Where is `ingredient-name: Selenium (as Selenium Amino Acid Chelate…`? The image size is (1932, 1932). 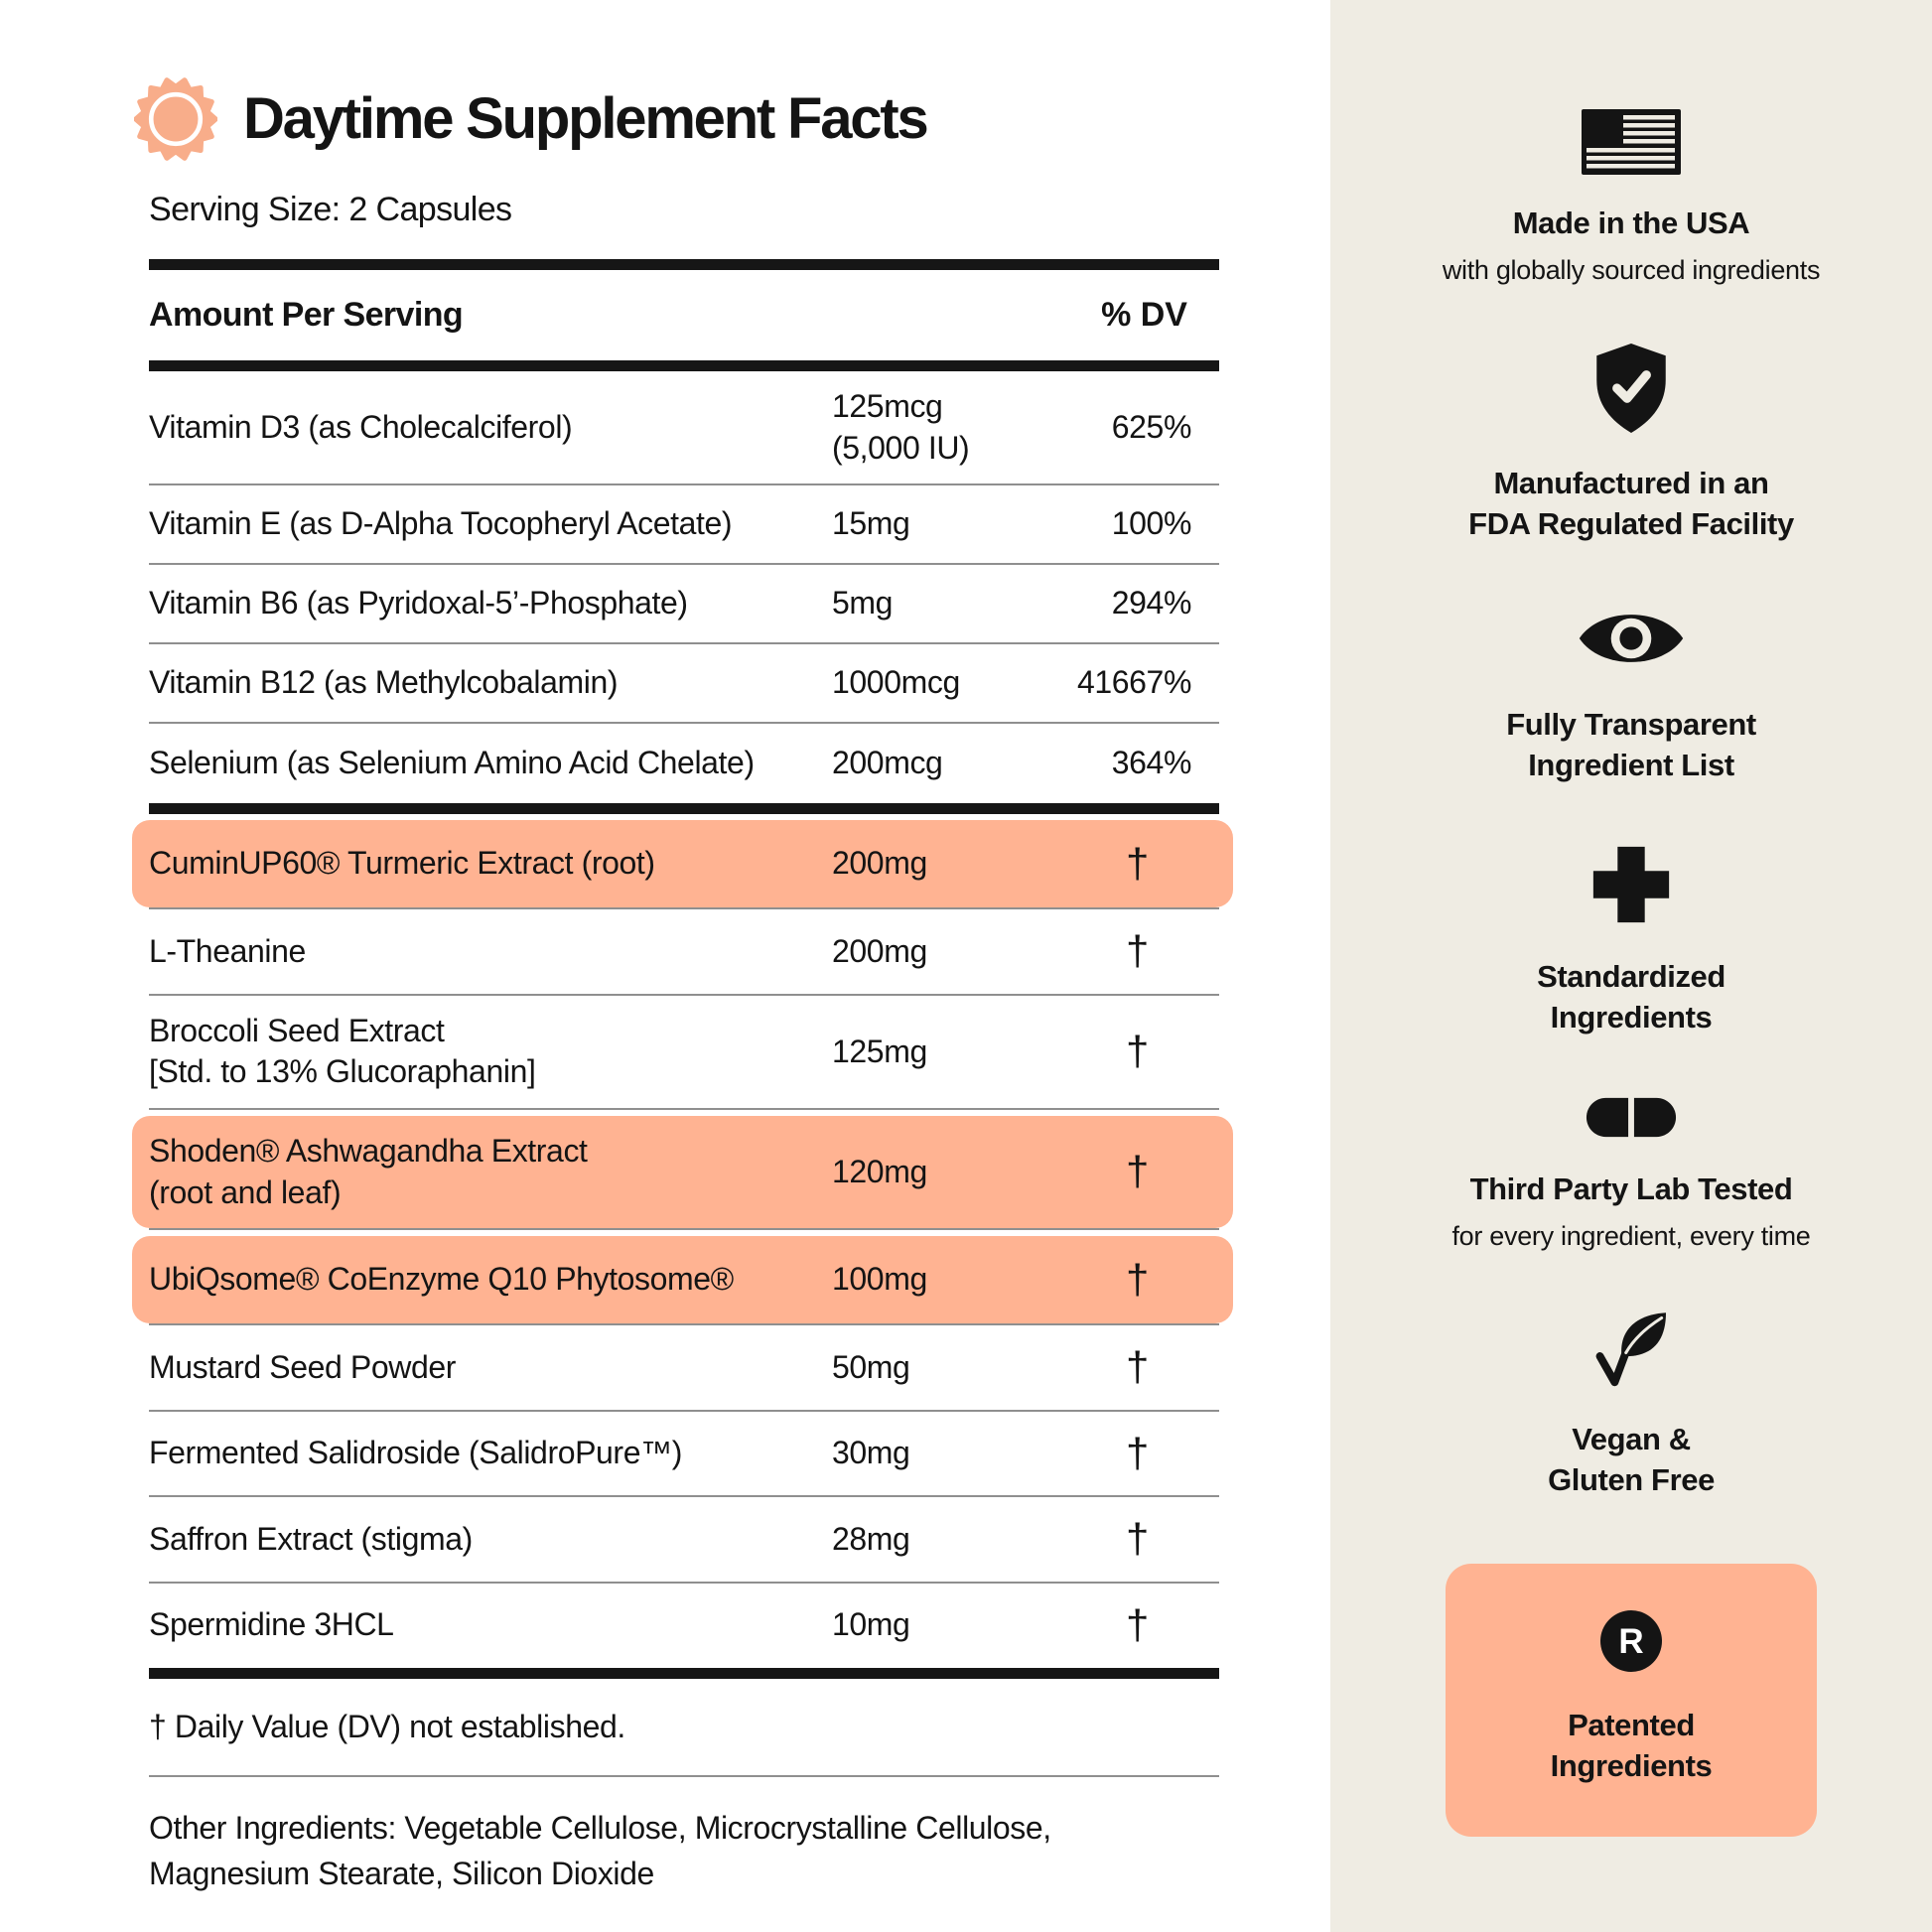
ingredient-name: Selenium (as Selenium Amino Acid Chelate… is located at coordinates (452, 763).